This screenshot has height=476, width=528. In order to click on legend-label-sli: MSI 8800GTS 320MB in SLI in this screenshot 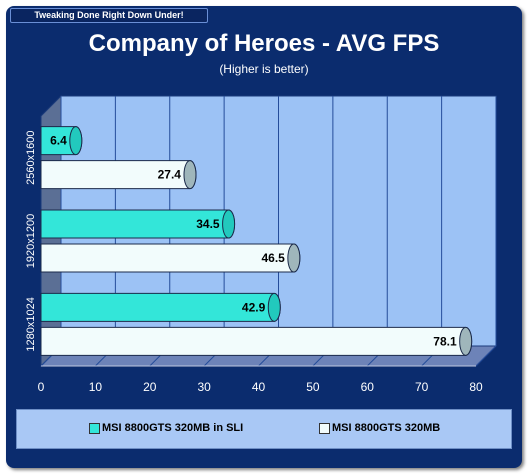, I will do `click(173, 428)`.